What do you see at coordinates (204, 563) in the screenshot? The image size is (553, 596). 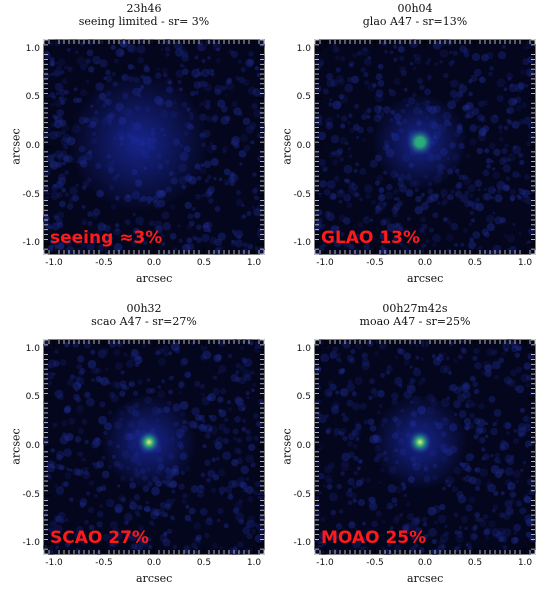 I see `x-tick-label: 0.5` at bounding box center [204, 563].